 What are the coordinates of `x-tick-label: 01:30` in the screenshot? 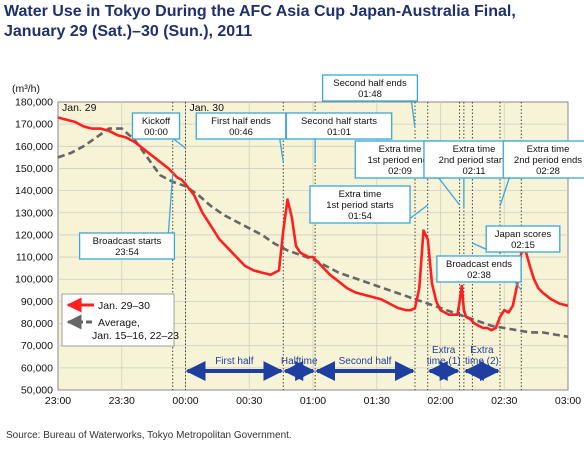 It's located at (377, 401).